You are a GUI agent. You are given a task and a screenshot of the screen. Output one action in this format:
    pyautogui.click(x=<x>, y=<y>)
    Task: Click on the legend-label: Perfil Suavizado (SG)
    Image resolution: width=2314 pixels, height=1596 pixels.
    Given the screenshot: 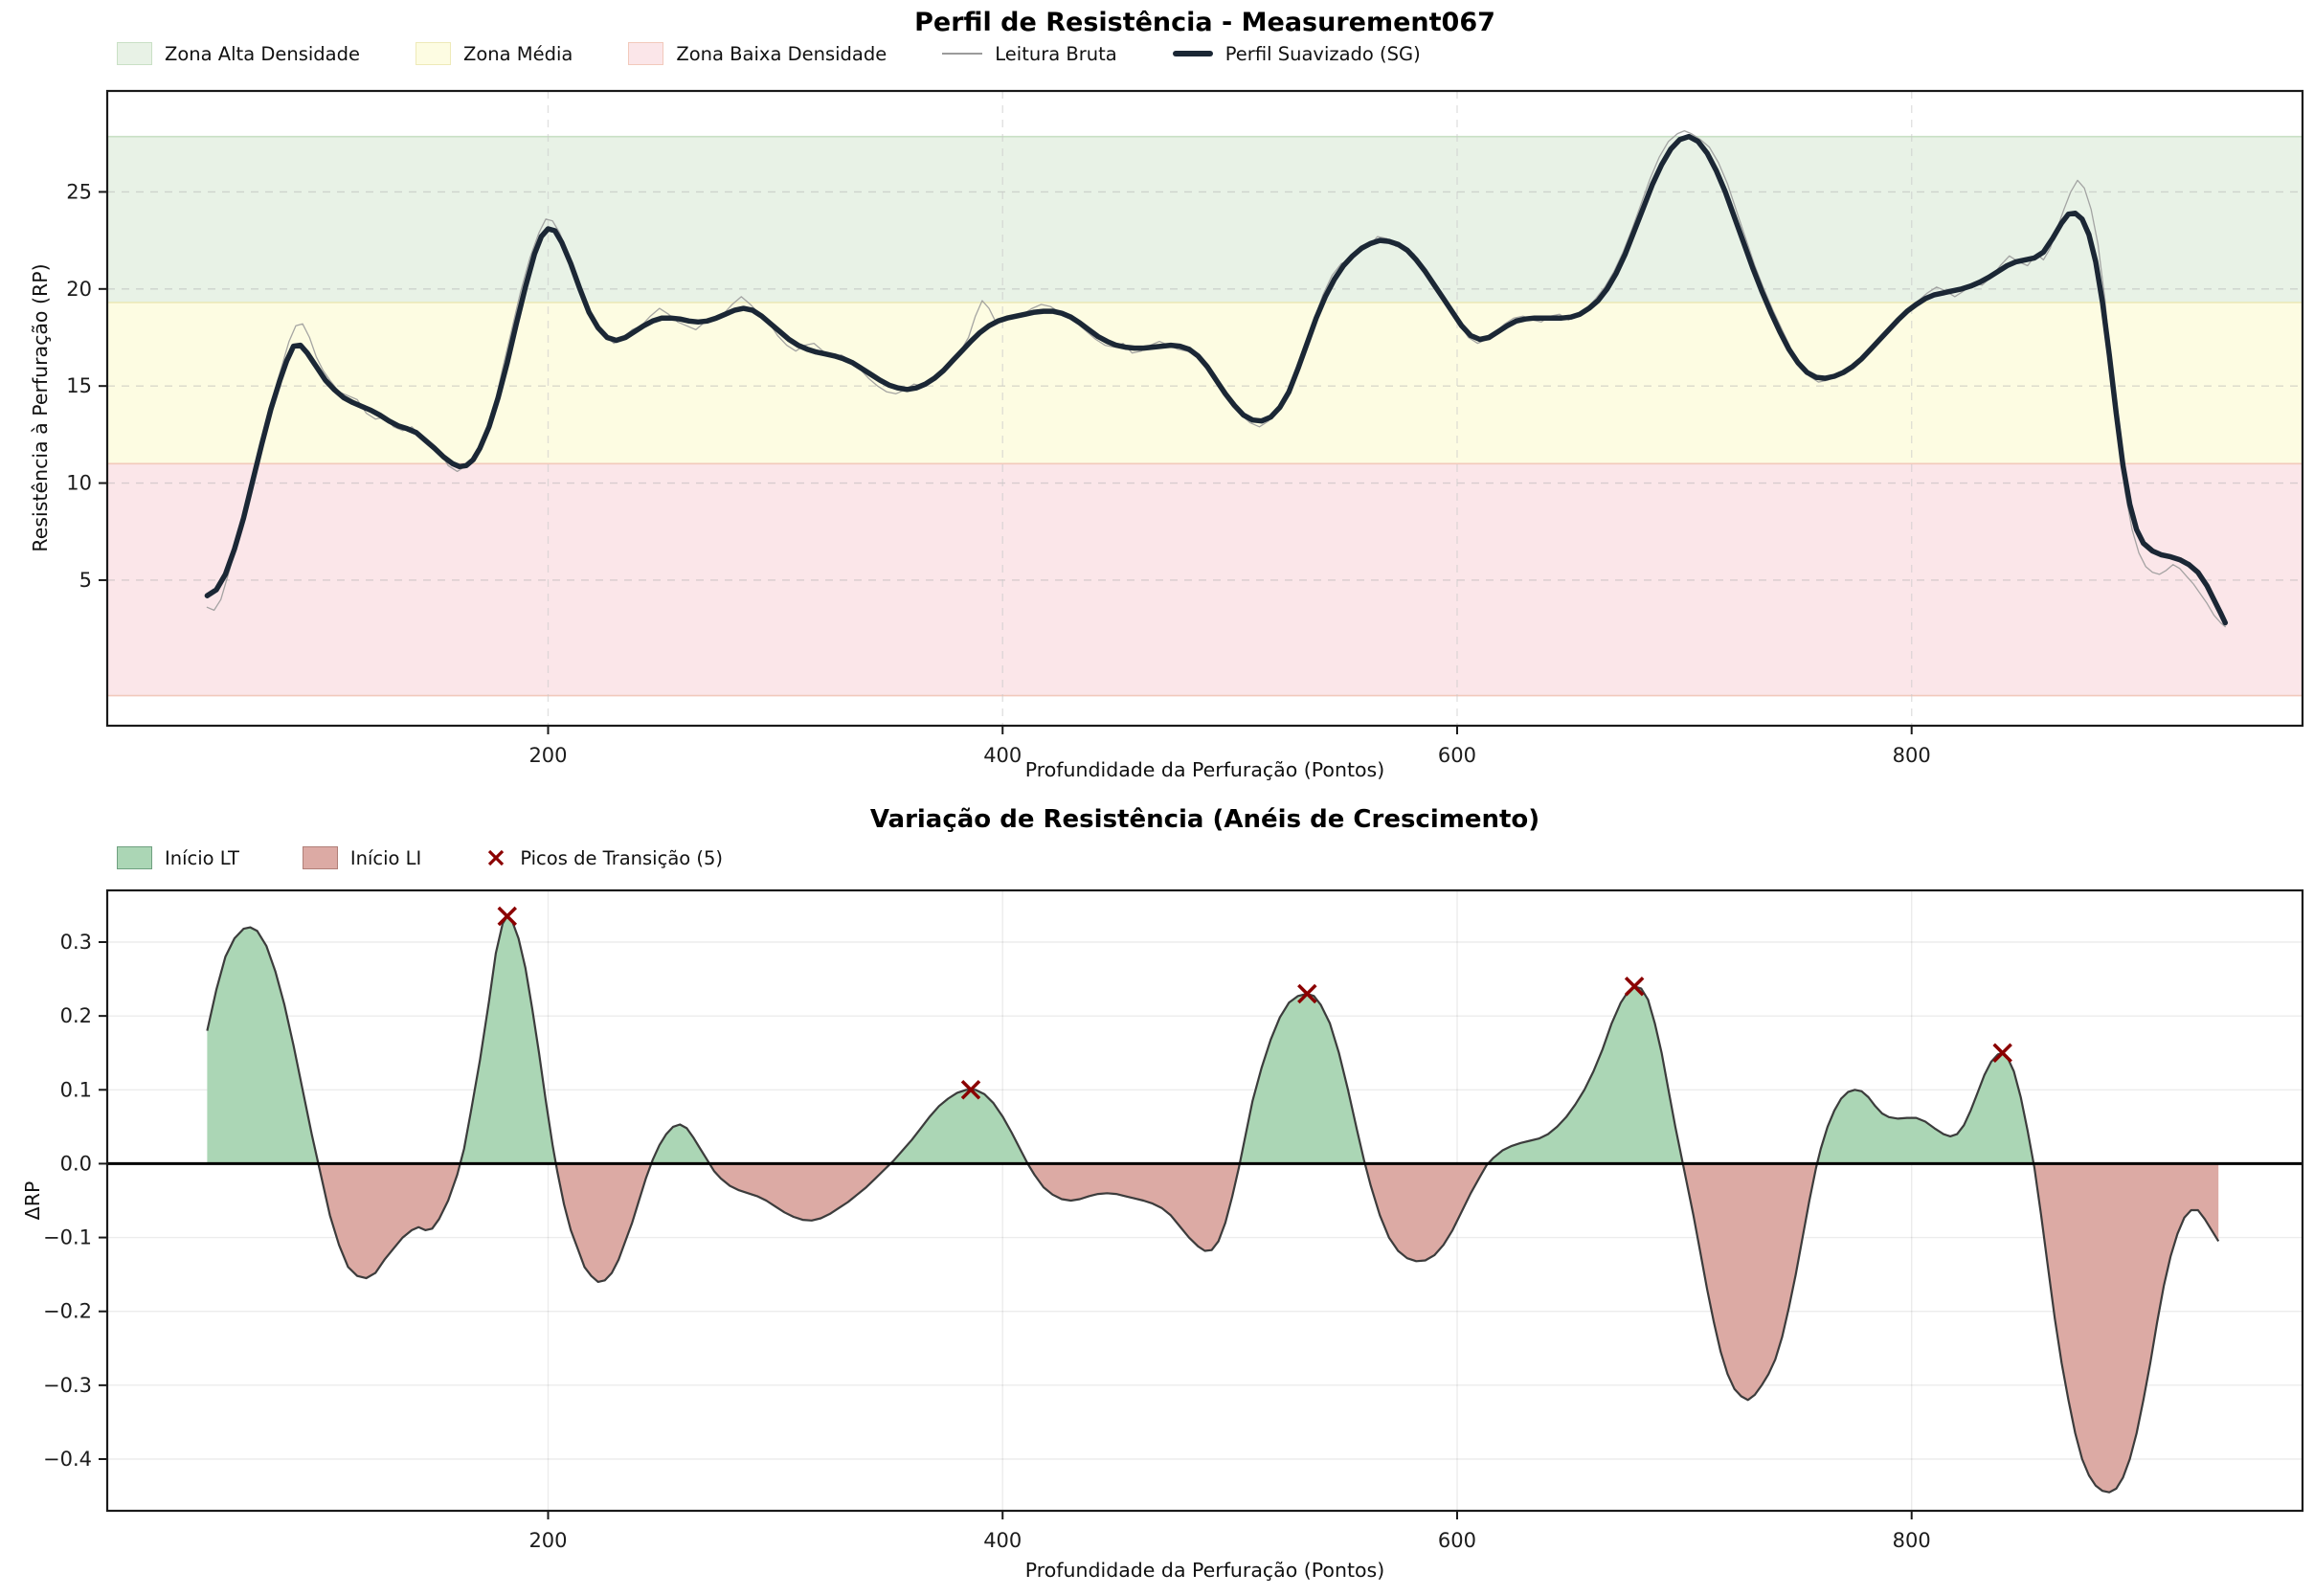 What is the action you would take?
    pyautogui.click(x=1322, y=53)
    